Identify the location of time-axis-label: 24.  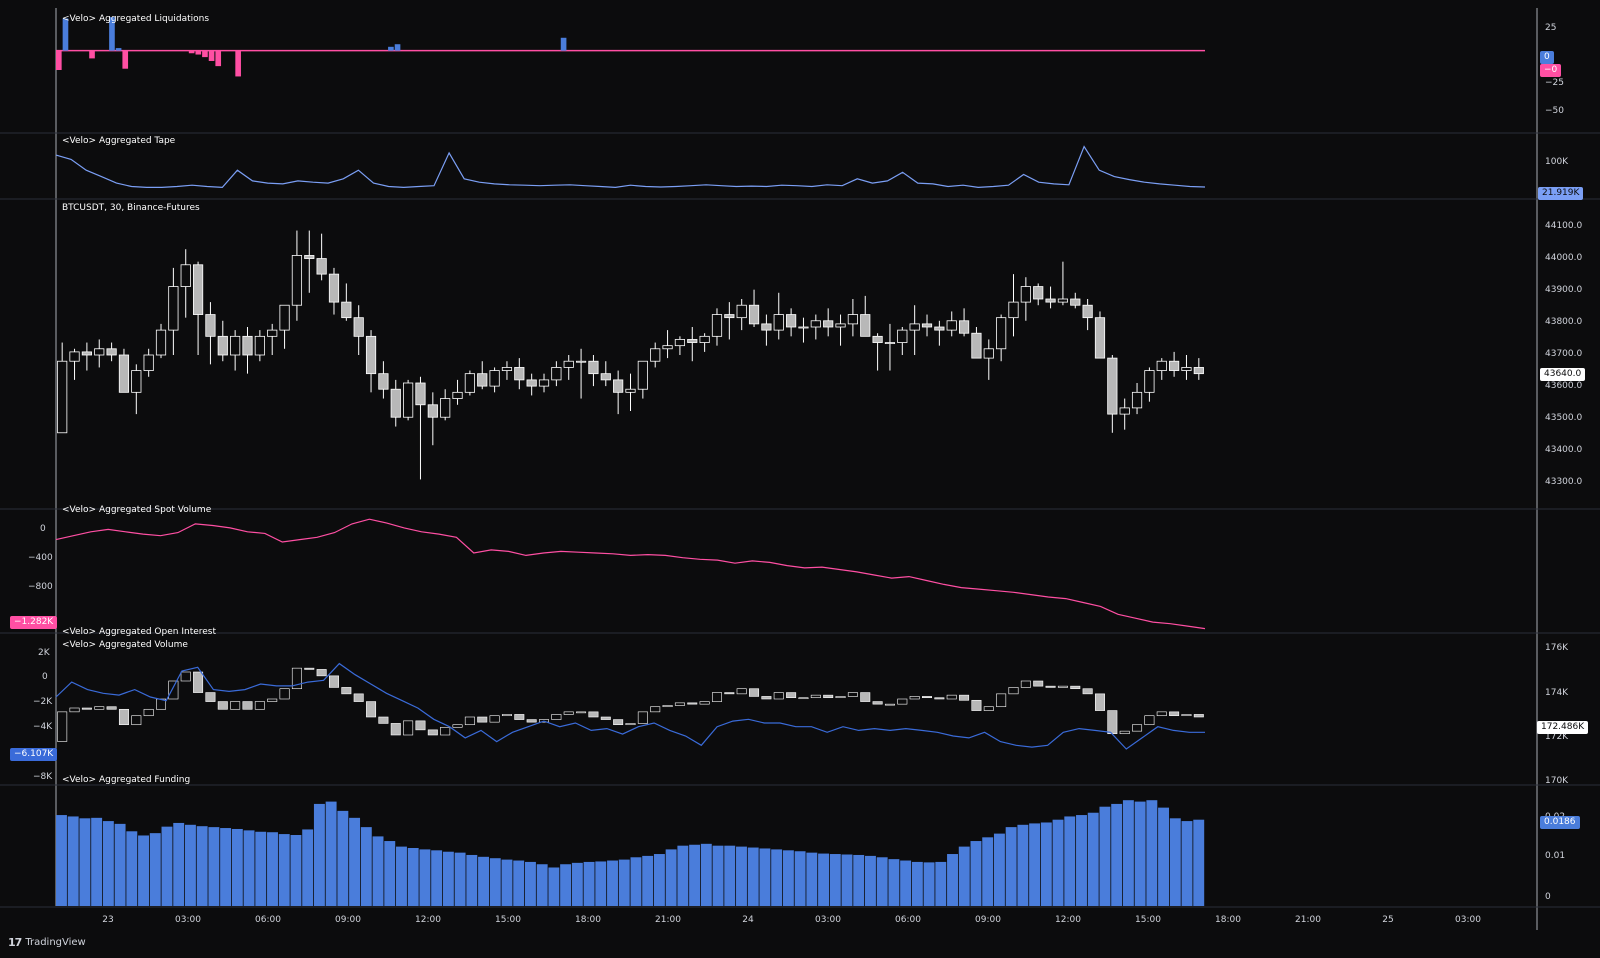
(748, 920).